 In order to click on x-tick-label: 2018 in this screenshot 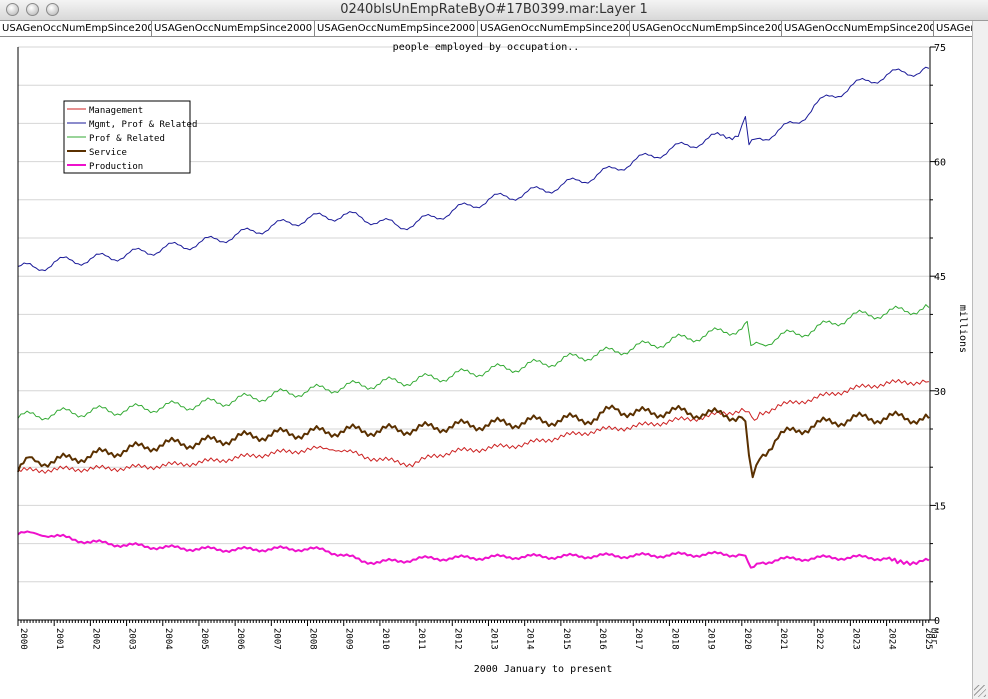, I will do `click(674, 639)`.